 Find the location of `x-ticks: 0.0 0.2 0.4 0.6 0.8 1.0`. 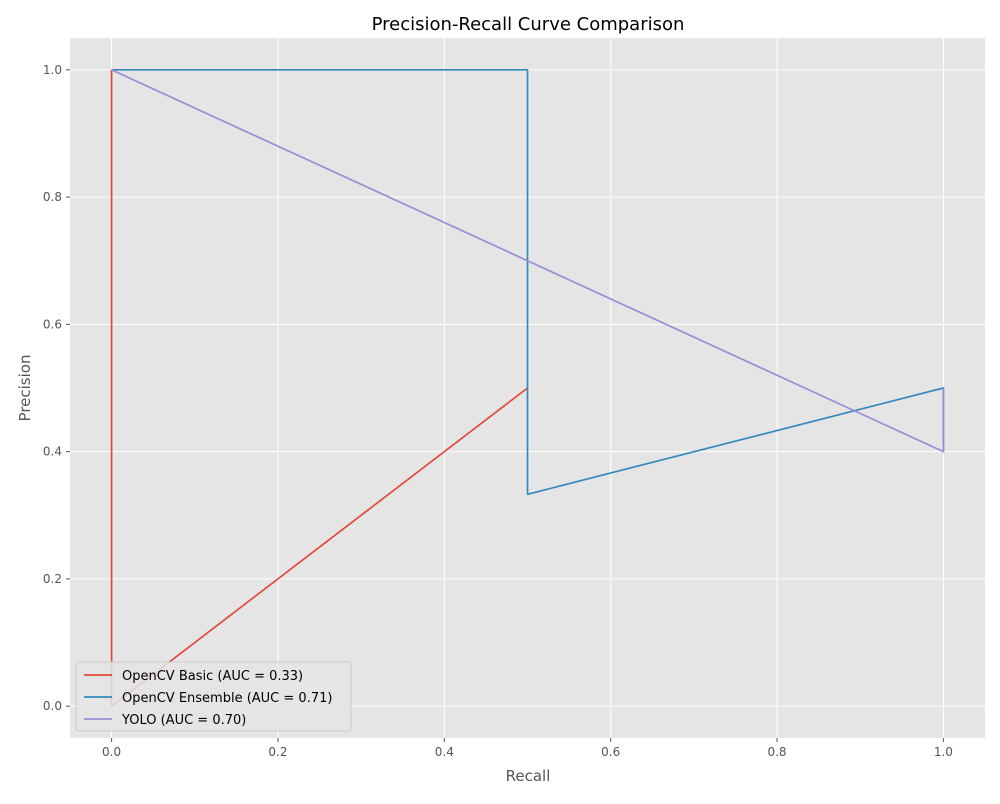

x-ticks: 0.0 0.2 0.4 0.6 0.8 1.0 is located at coordinates (527, 748).